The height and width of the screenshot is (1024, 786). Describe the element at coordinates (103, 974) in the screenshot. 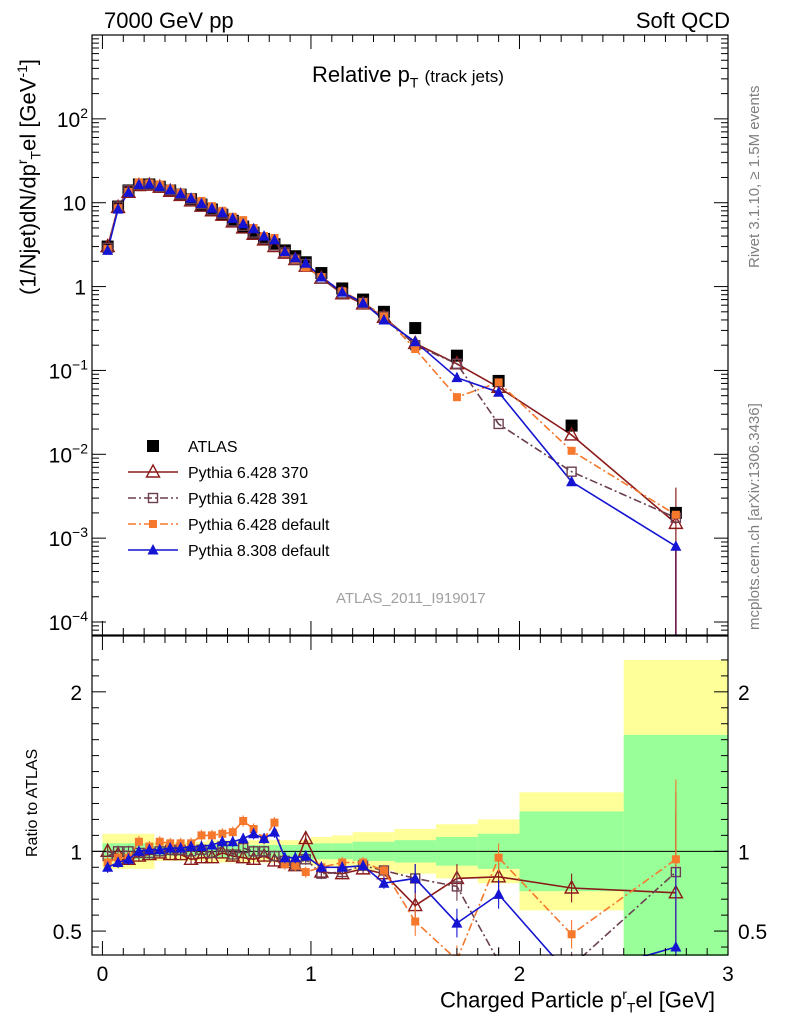

I see `x-tick-label: 0` at that location.